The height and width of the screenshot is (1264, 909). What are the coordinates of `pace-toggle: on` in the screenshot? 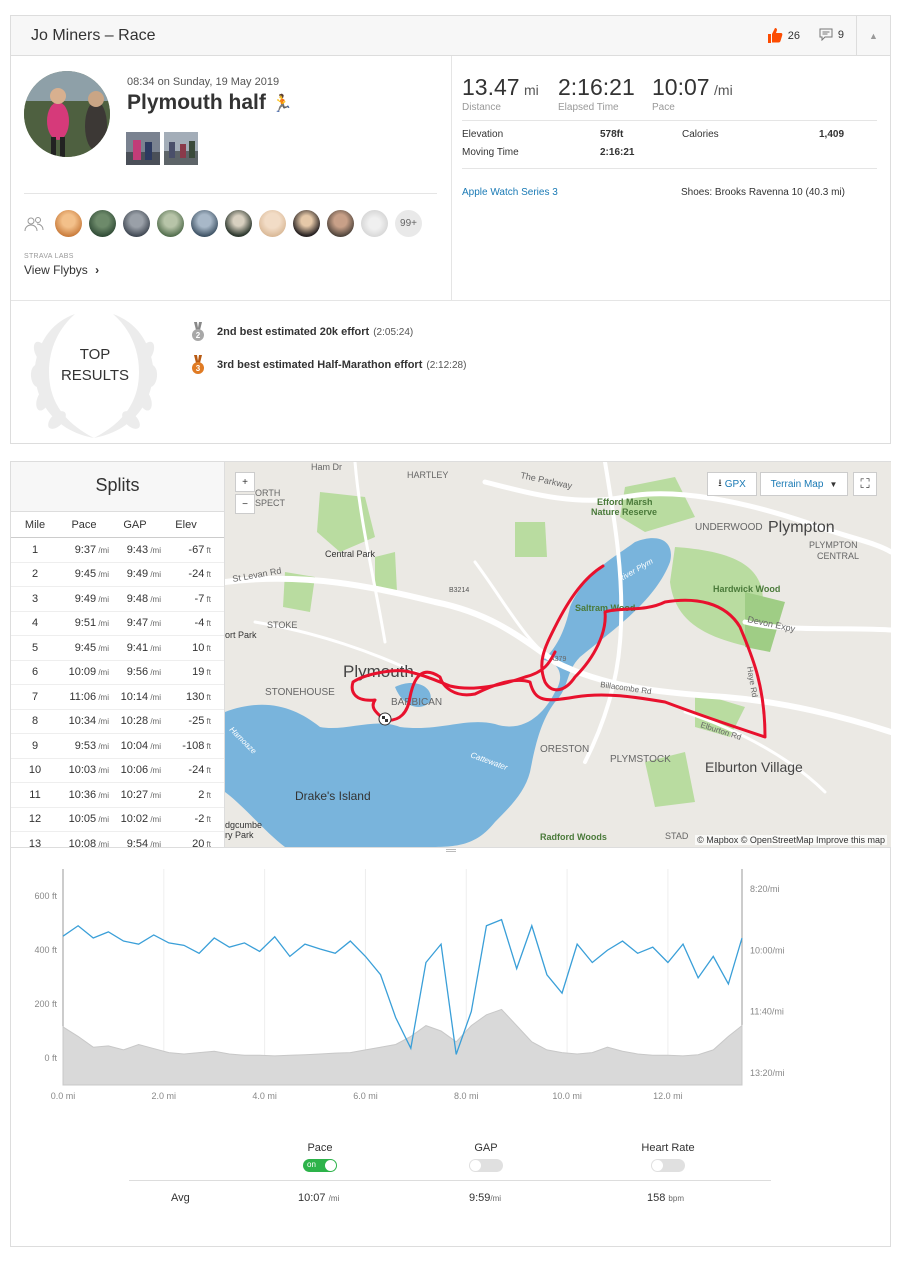 It's located at (320, 1165).